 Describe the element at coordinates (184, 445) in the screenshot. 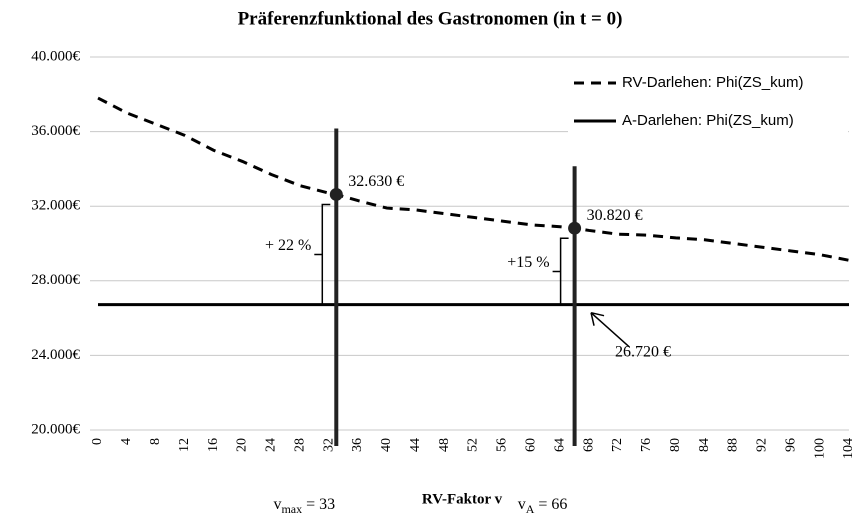

I see `x-tick-label: 12` at that location.